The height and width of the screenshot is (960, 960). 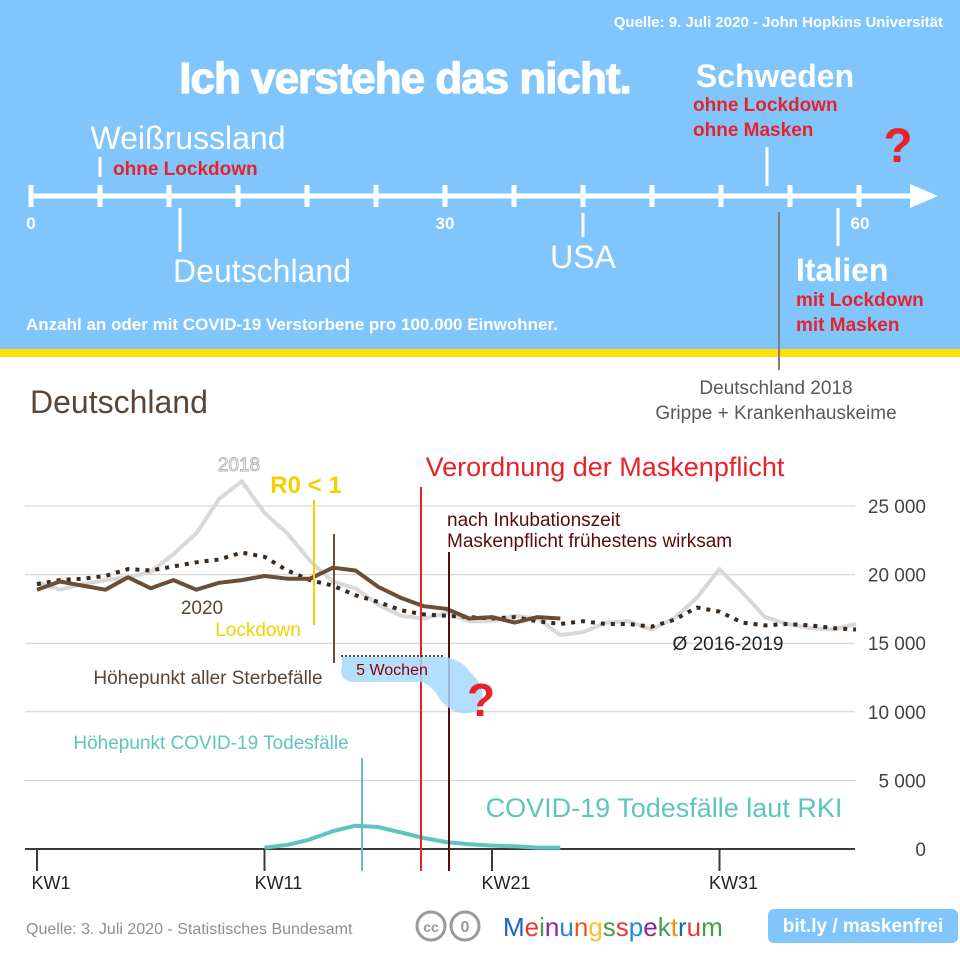 I want to click on brand-letter: t, so click(x=675, y=927).